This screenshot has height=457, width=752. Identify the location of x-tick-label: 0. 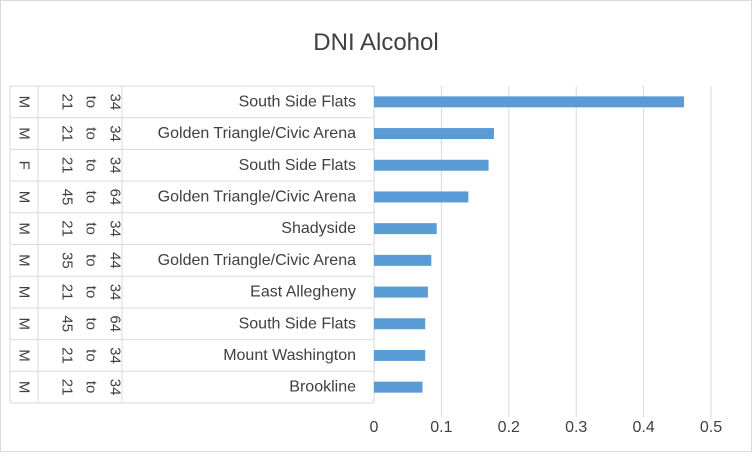
(374, 427).